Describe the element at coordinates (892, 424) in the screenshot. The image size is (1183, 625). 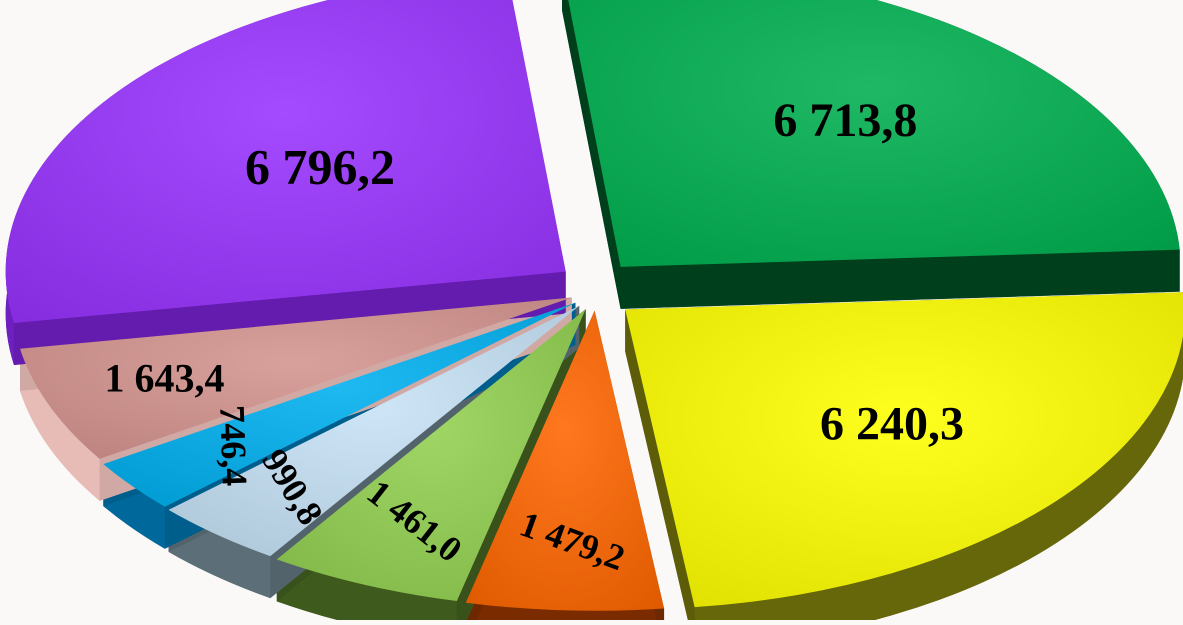
I see `pie-slice-label: 6 240,3` at that location.